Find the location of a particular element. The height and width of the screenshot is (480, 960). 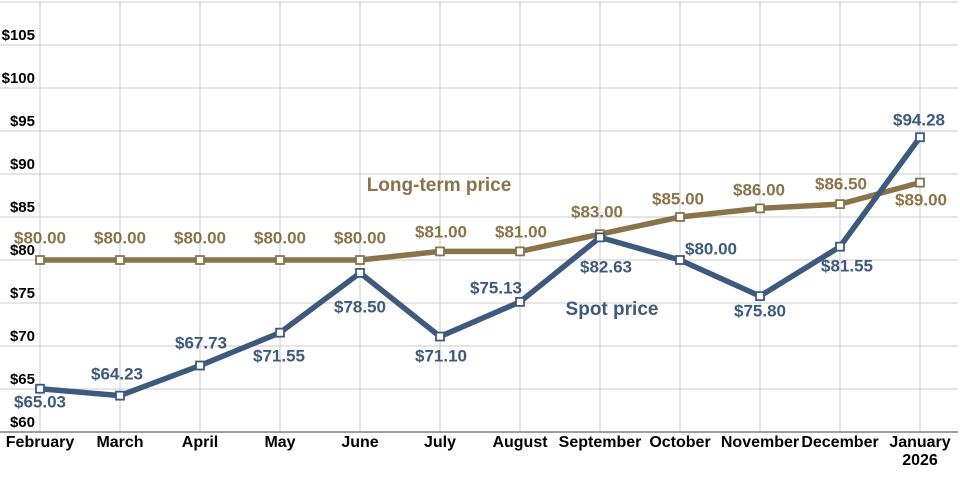

y-axis-label: $75 is located at coordinates (22, 293).